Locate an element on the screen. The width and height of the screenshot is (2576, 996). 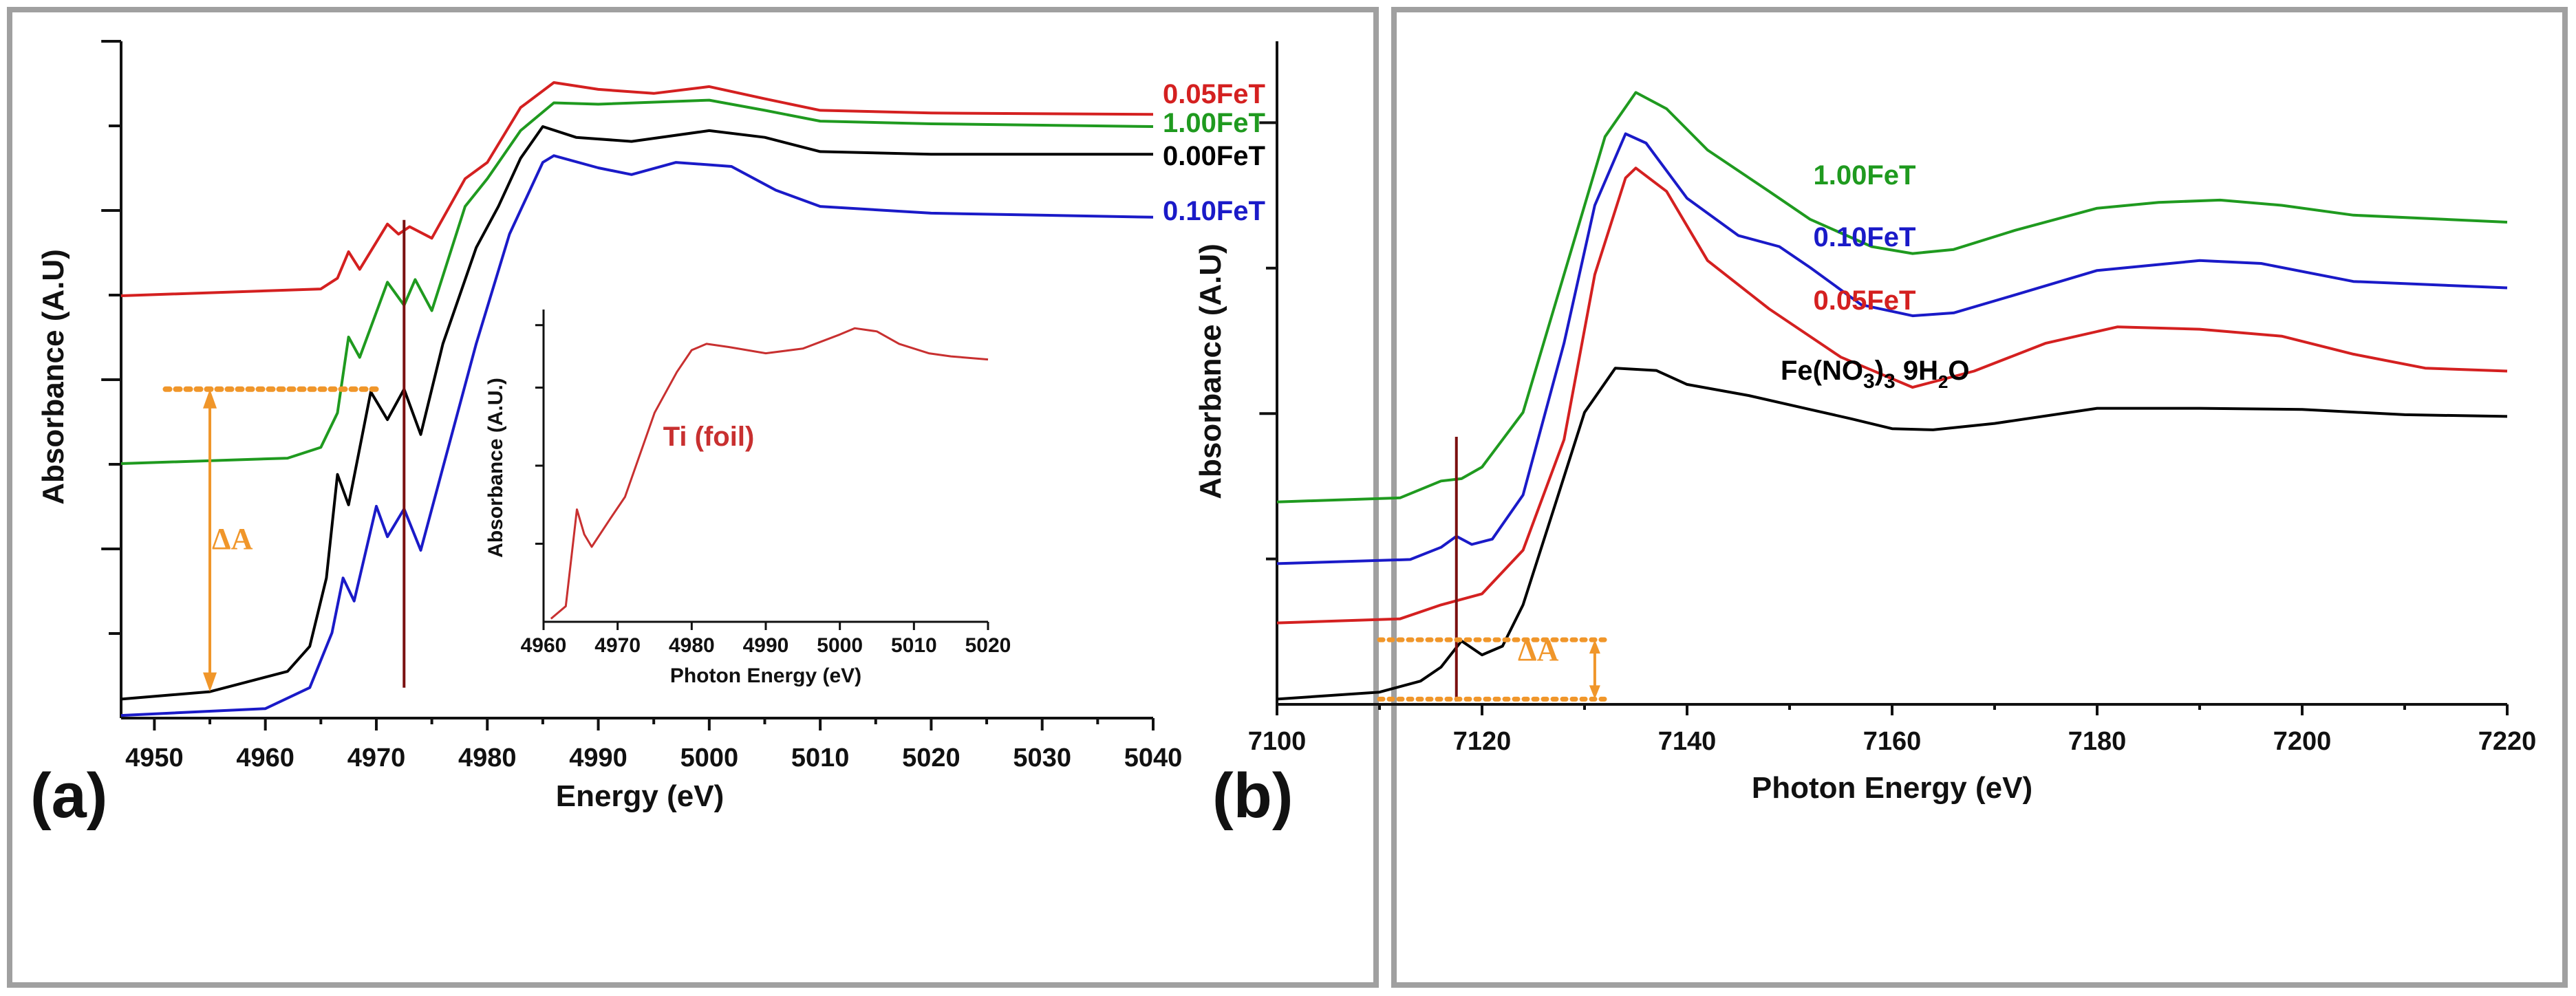
x-tick-label: 5040 is located at coordinates (1153, 758).